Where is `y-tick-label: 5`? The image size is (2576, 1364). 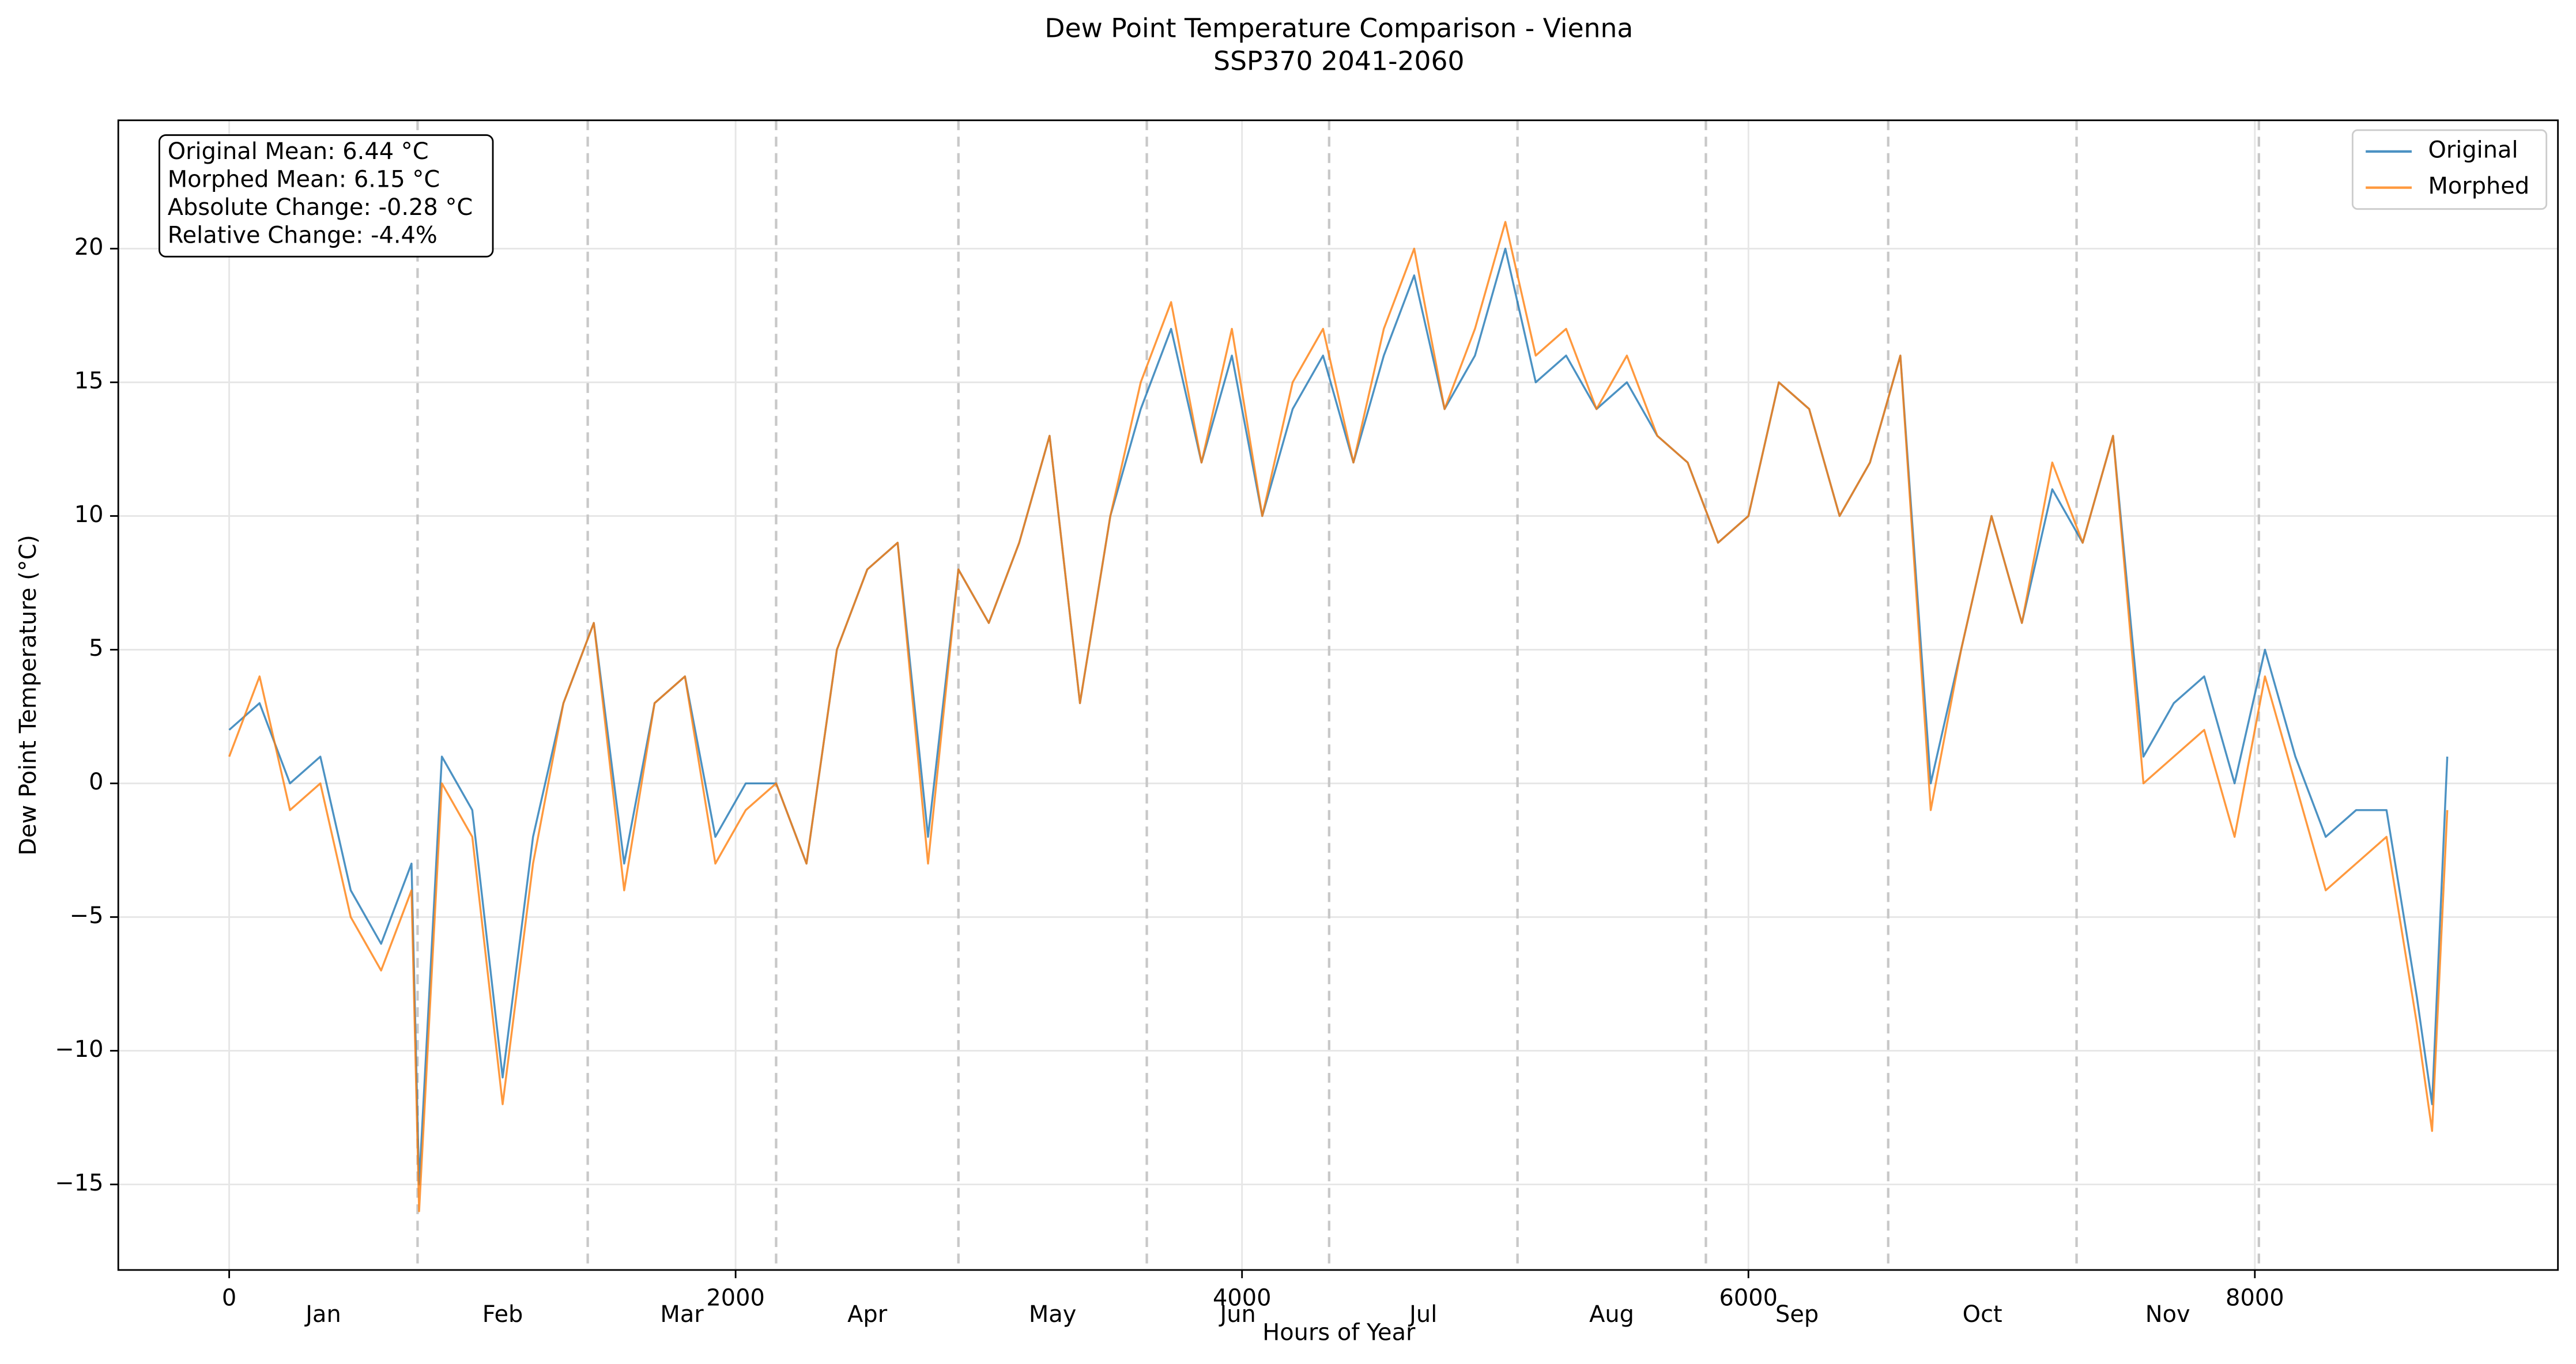 y-tick-label: 5 is located at coordinates (96, 648).